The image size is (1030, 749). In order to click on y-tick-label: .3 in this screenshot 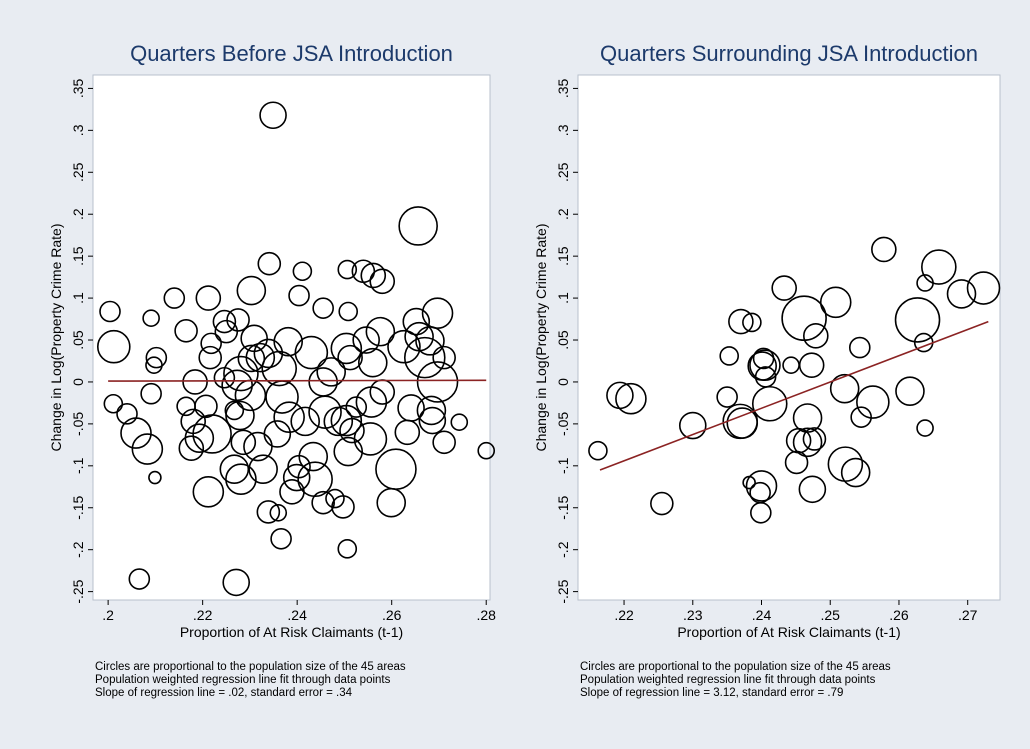, I will do `click(78, 130)`.